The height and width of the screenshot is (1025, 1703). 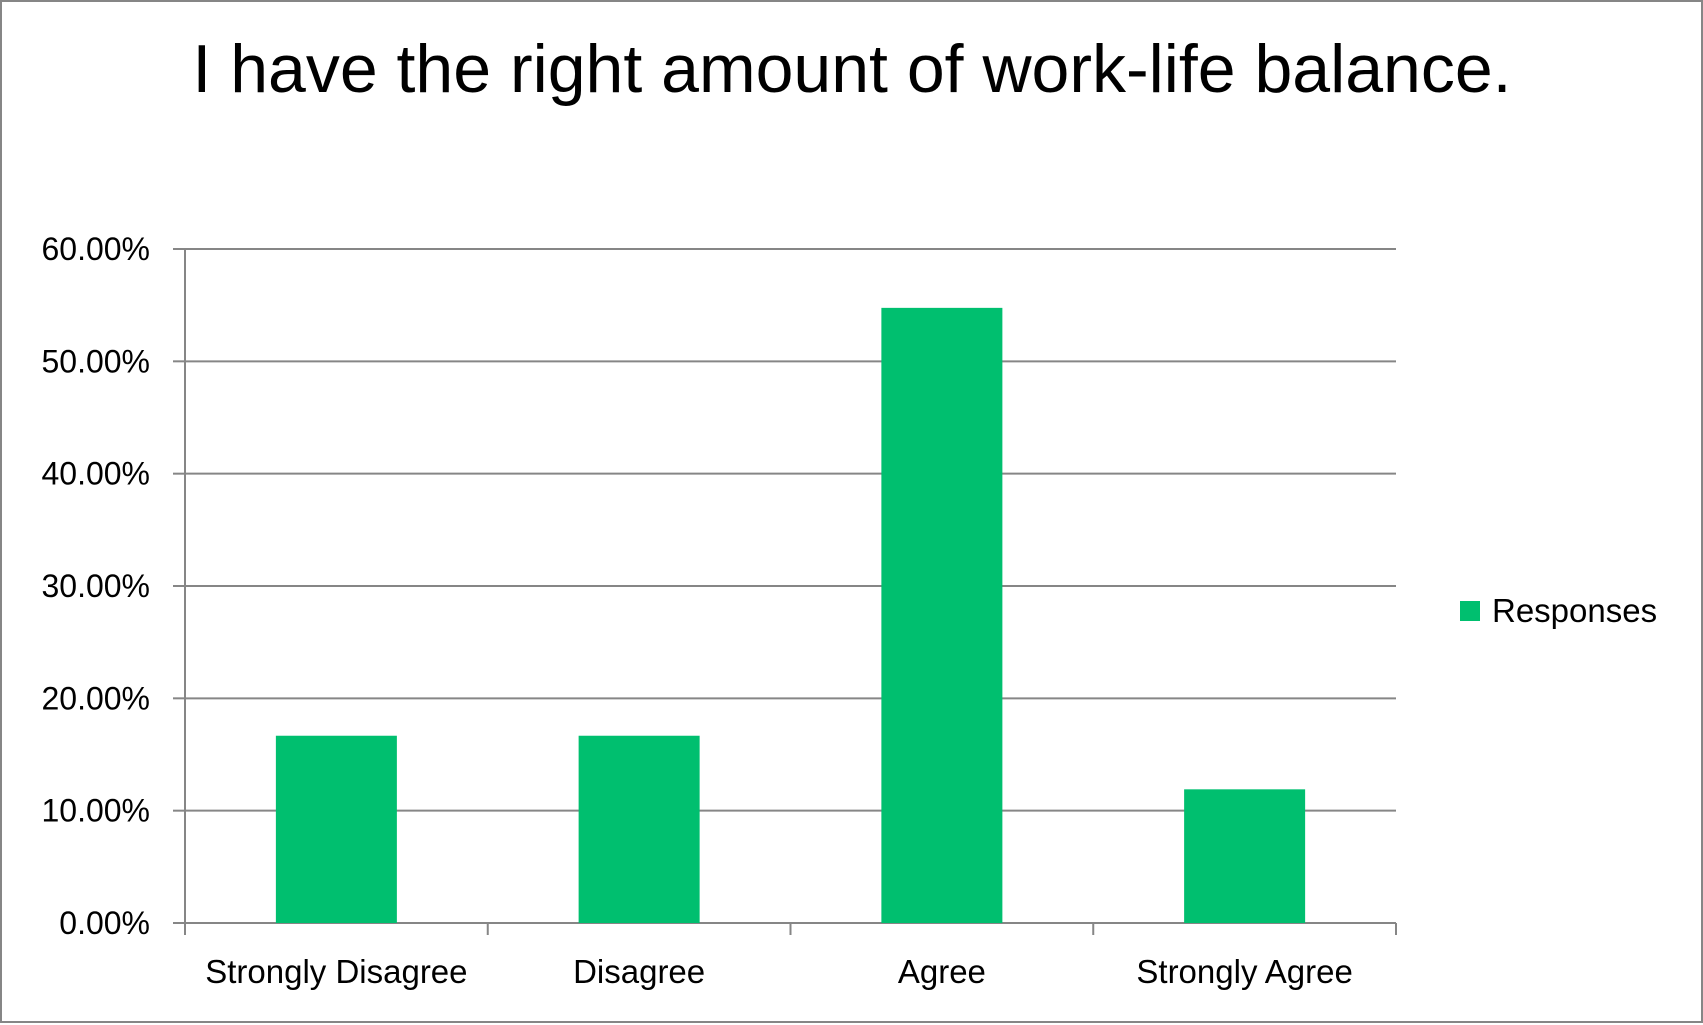 What do you see at coordinates (336, 971) in the screenshot?
I see `x-category-label: Strongly Disagree` at bounding box center [336, 971].